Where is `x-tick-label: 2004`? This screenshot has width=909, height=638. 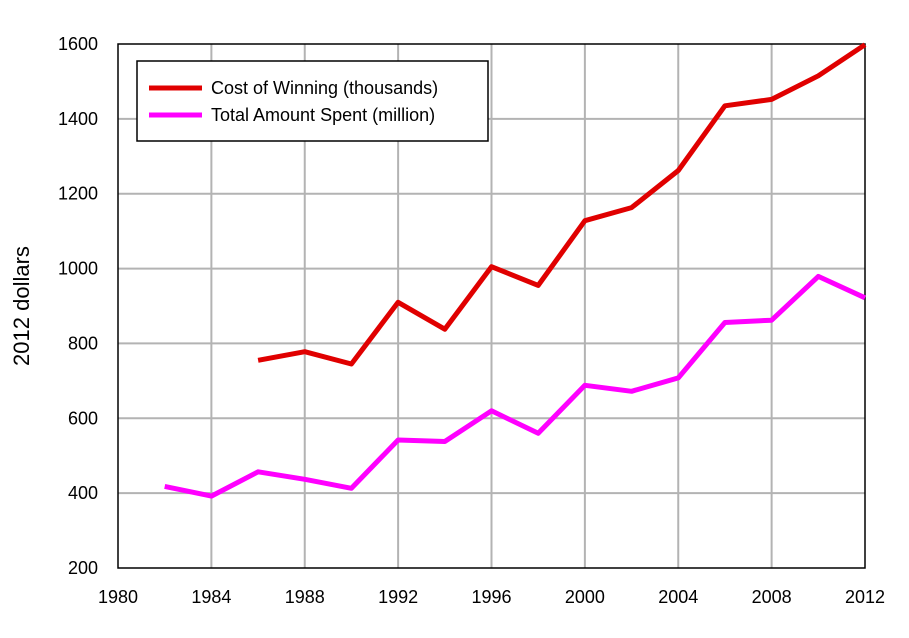 x-tick-label: 2004 is located at coordinates (678, 597).